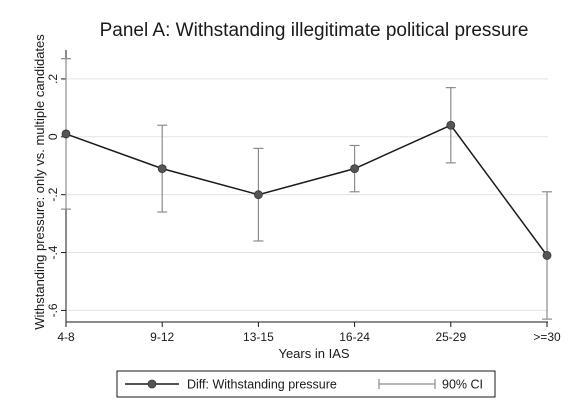  I want to click on x-tick-label: >=30, so click(547, 337).